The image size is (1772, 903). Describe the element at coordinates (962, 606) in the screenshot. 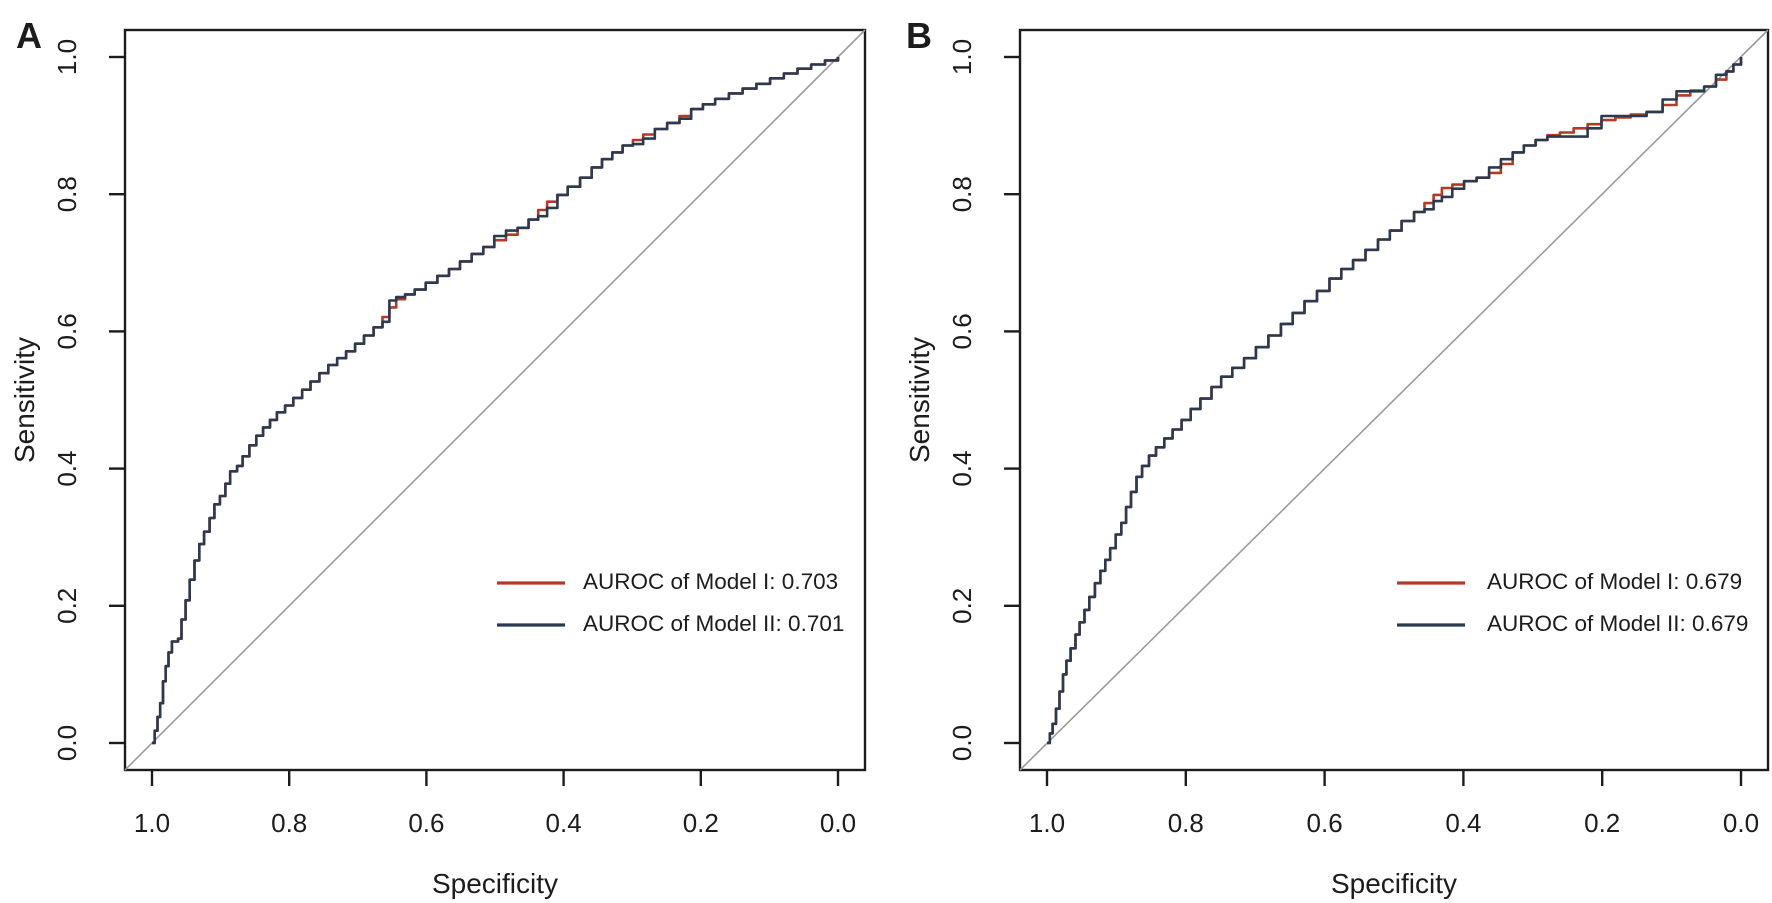

I see `y-tick-label-b: 0.2` at that location.